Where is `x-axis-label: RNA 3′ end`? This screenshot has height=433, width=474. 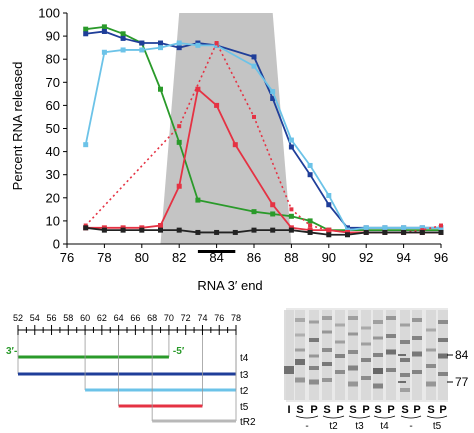
x-axis-label: RNA 3′ end is located at coordinates (229, 285).